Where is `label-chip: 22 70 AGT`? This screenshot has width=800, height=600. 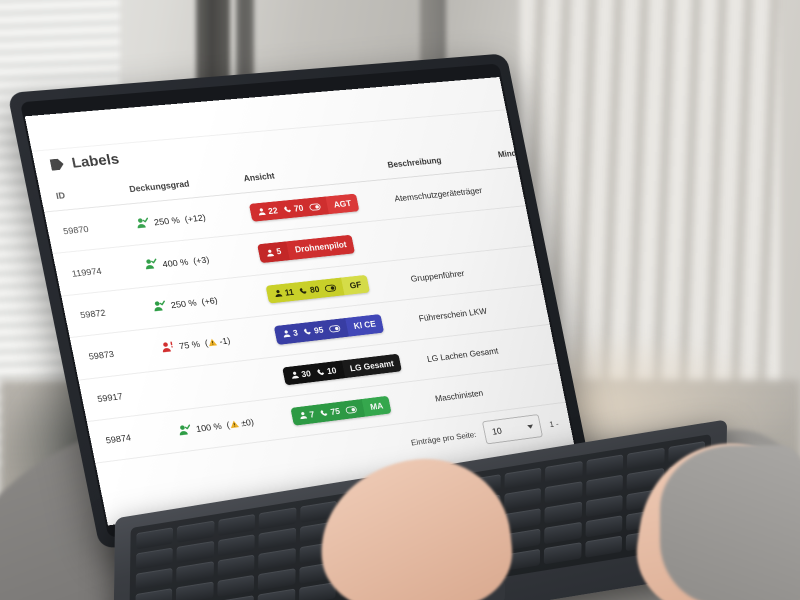
label-chip: 22 70 AGT is located at coordinates (304, 208).